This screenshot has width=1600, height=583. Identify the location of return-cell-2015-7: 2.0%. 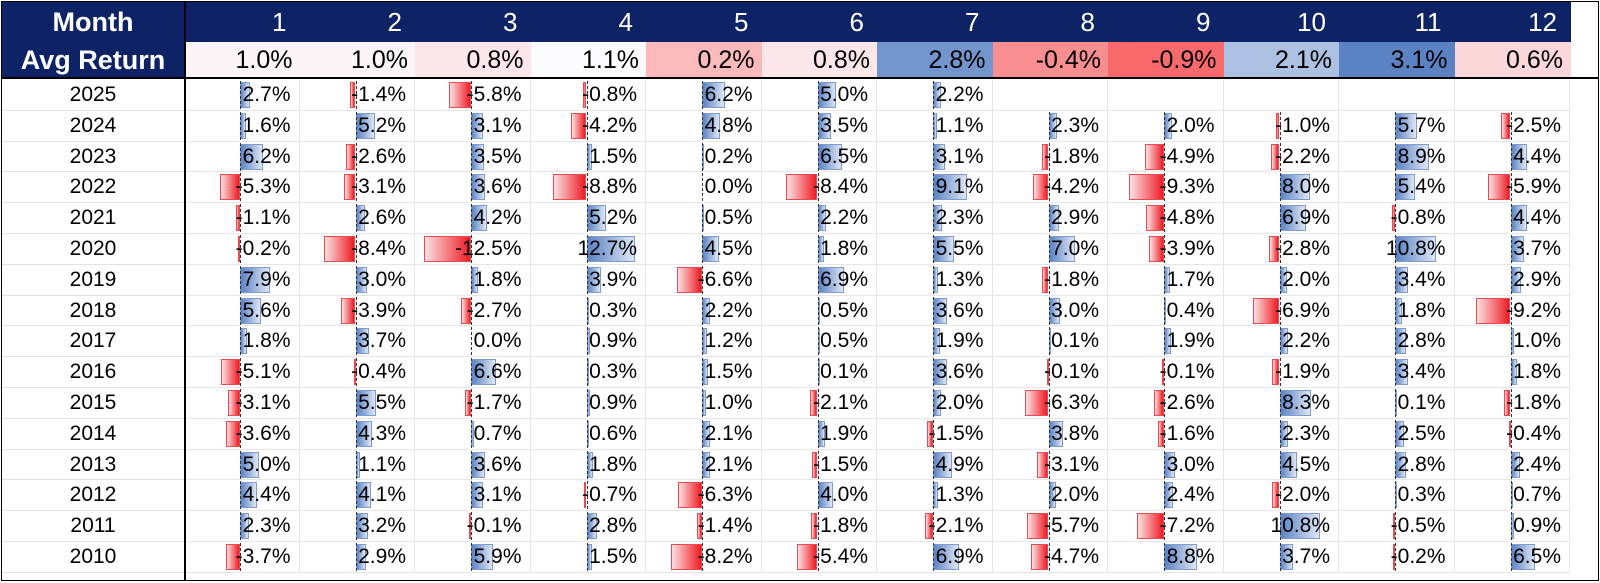
(935, 403).